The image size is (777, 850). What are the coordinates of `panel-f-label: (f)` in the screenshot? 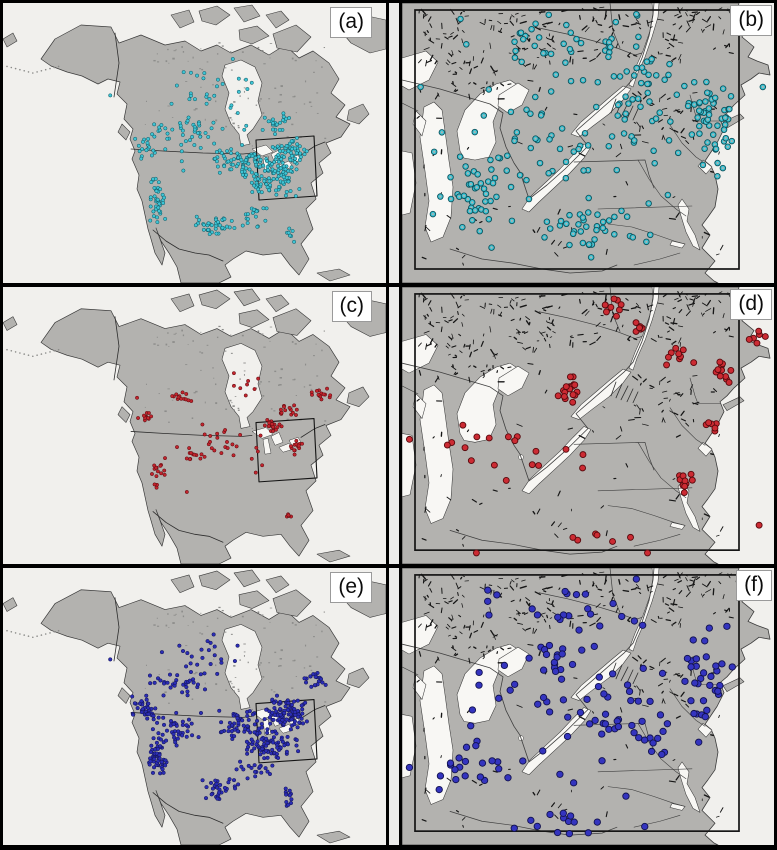 It's located at (754, 585).